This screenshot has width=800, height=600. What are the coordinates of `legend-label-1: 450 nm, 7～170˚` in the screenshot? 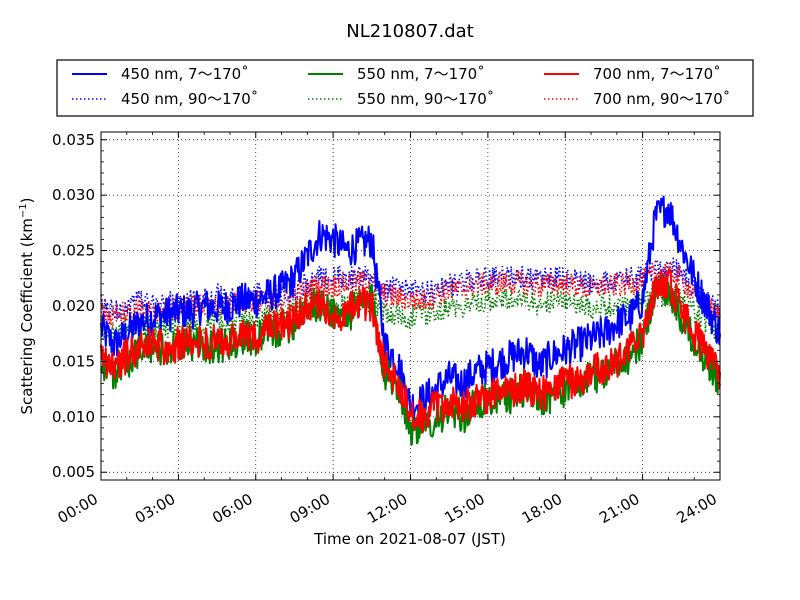 It's located at (185, 74).